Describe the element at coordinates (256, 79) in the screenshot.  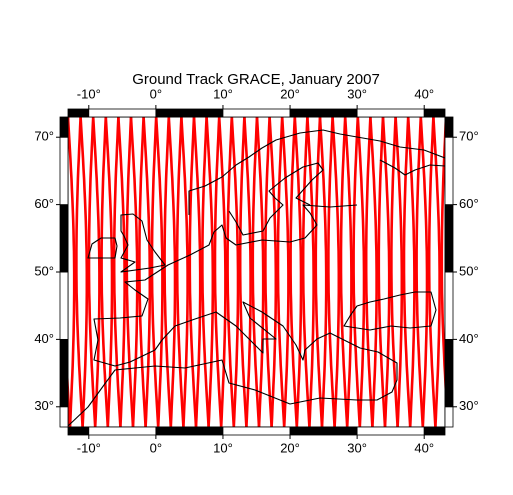
I see `map-title: Ground Track GRACE, January 2007` at that location.